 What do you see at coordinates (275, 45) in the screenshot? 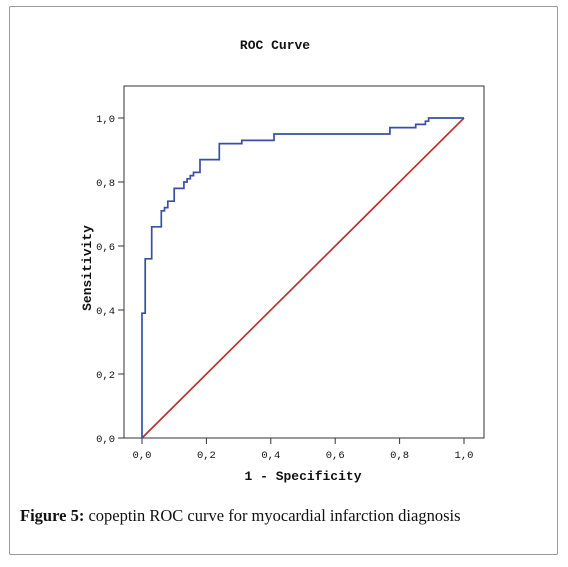
I see `chart-title: ROC Curve` at bounding box center [275, 45].